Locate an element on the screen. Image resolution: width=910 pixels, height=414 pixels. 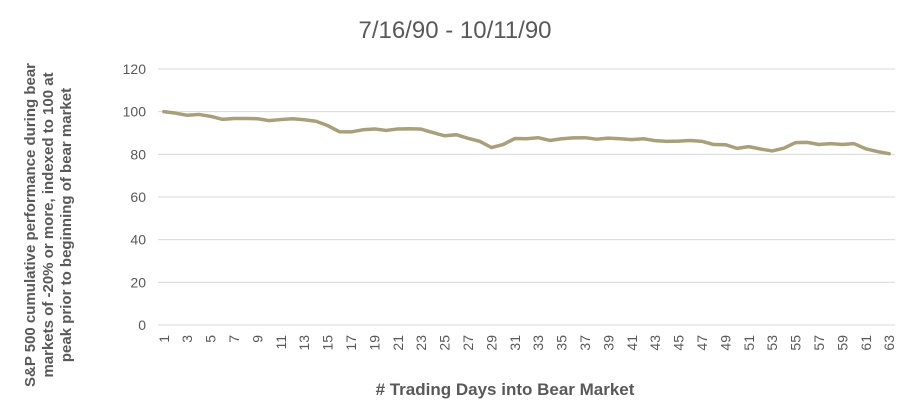
x-tick-label: 59 is located at coordinates (842, 343).